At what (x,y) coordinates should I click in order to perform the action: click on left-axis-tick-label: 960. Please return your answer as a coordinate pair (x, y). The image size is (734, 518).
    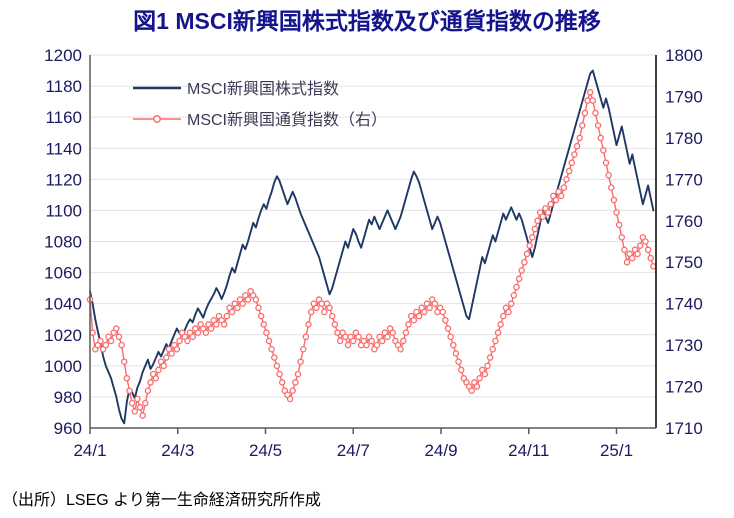
    Looking at the image, I should click on (68, 428).